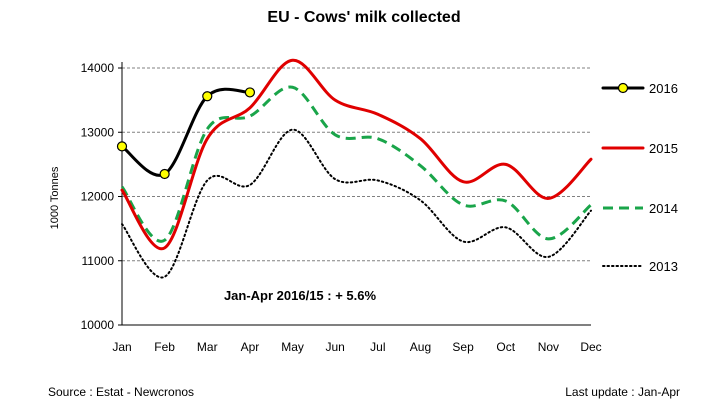 The image size is (728, 410). Describe the element at coordinates (98, 261) in the screenshot. I see `y-tick-label: 11000` at that location.